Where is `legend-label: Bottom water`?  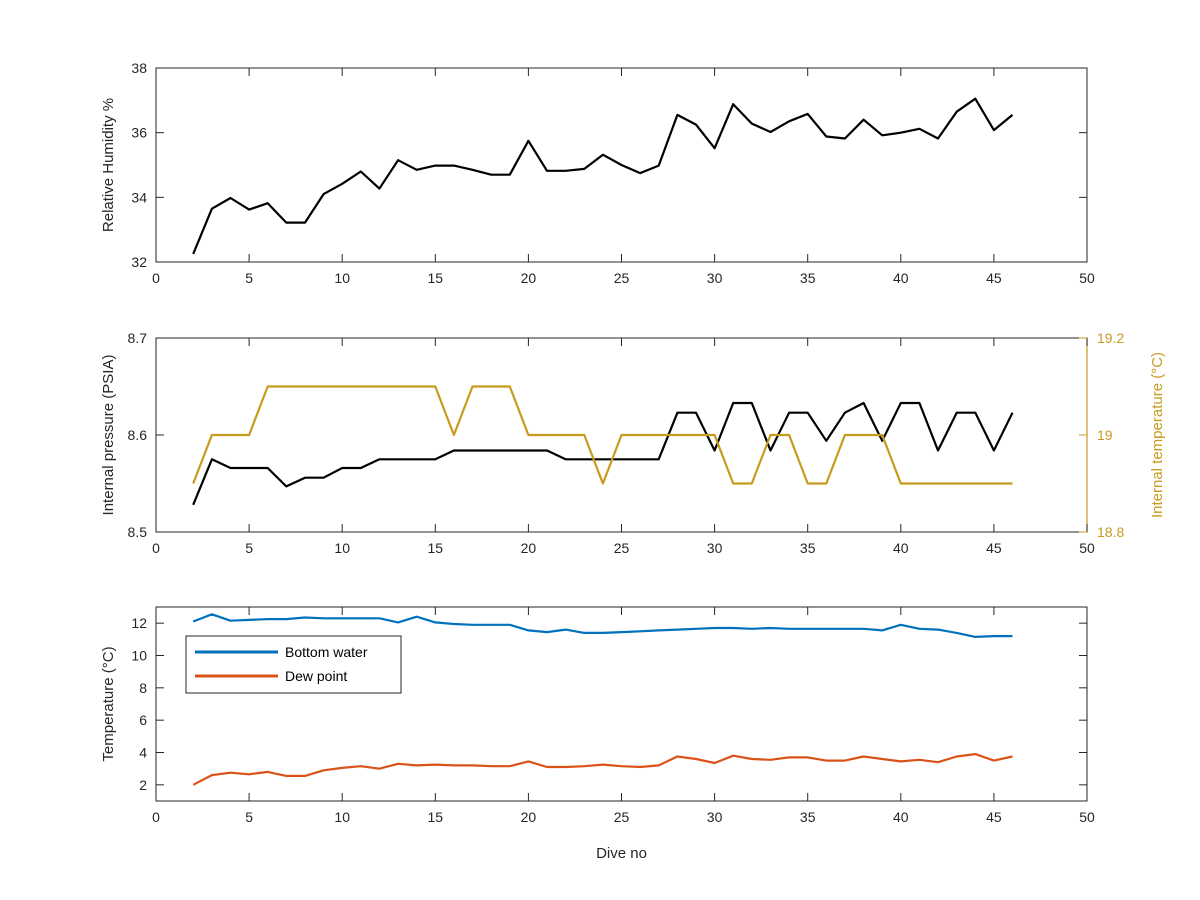 legend-label: Bottom water is located at coordinates (326, 652).